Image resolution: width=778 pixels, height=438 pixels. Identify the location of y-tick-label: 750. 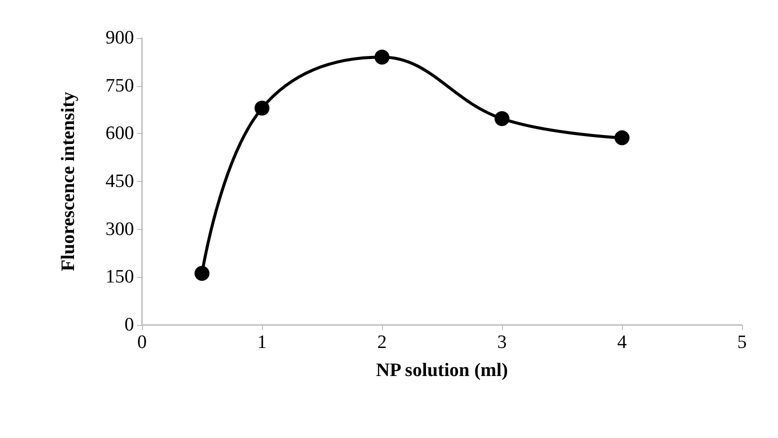
(120, 85).